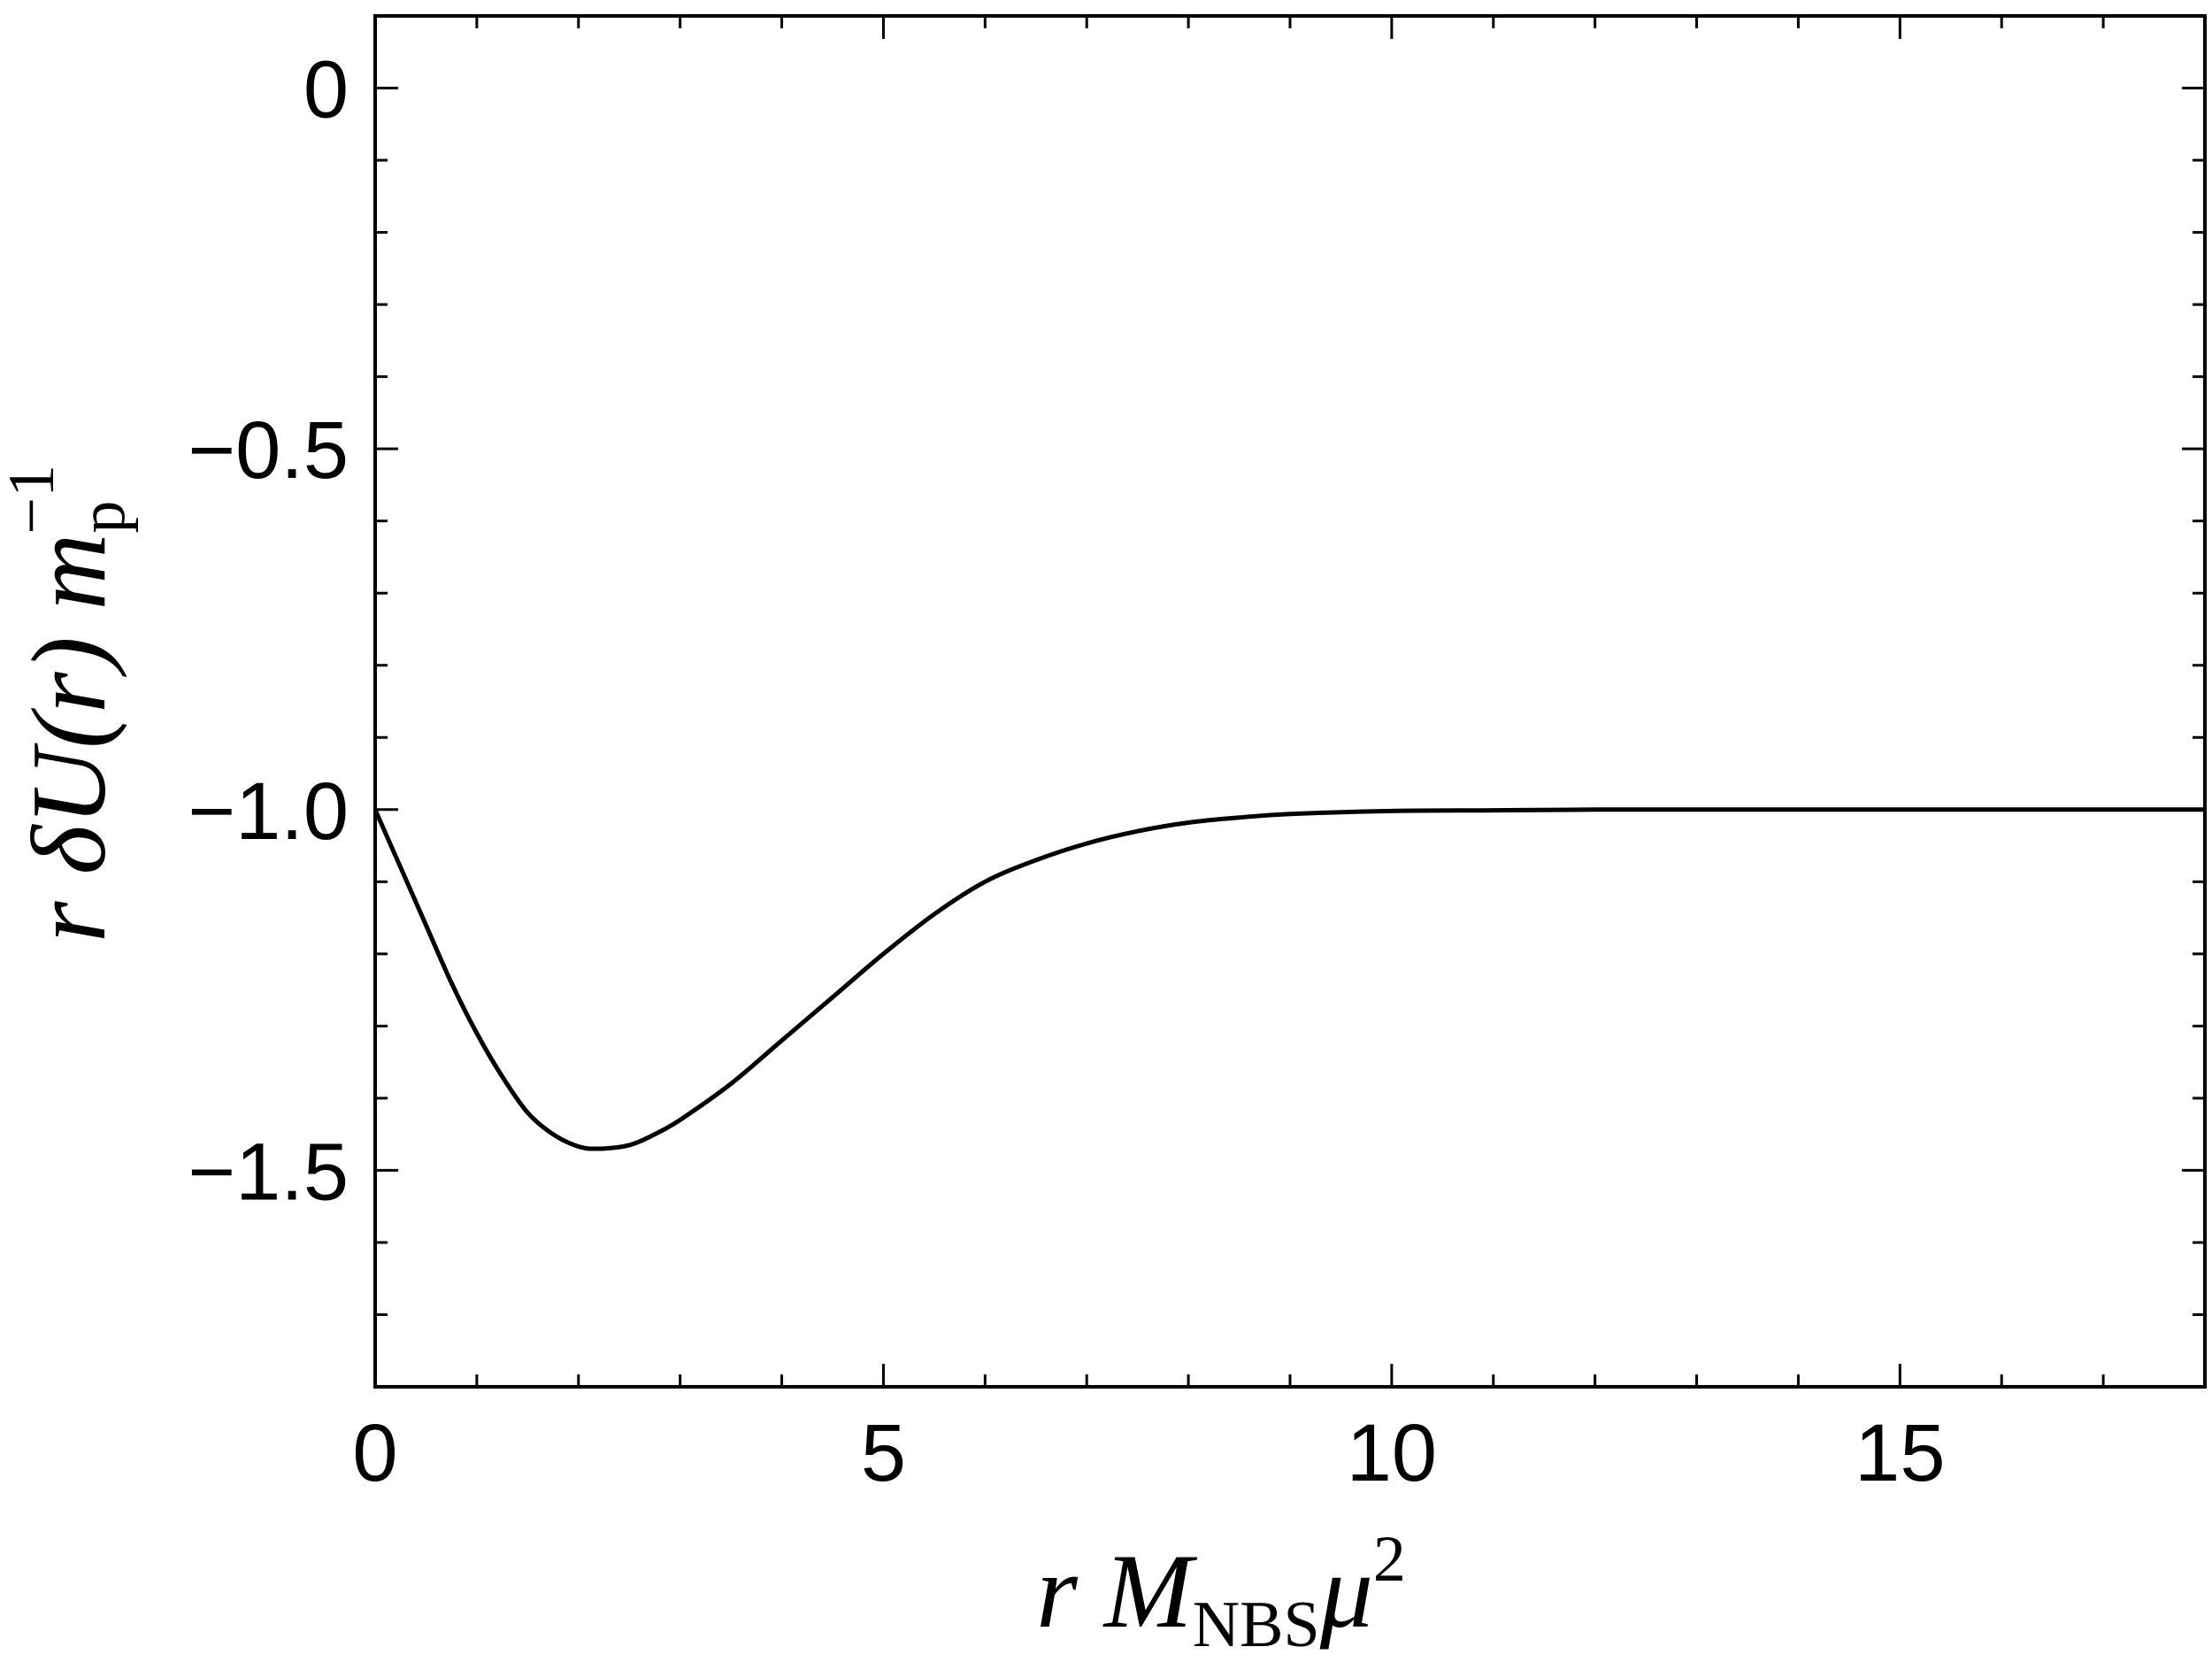 Image resolution: width=2212 pixels, height=1670 pixels. I want to click on y-tick-label: 0, so click(326, 90).